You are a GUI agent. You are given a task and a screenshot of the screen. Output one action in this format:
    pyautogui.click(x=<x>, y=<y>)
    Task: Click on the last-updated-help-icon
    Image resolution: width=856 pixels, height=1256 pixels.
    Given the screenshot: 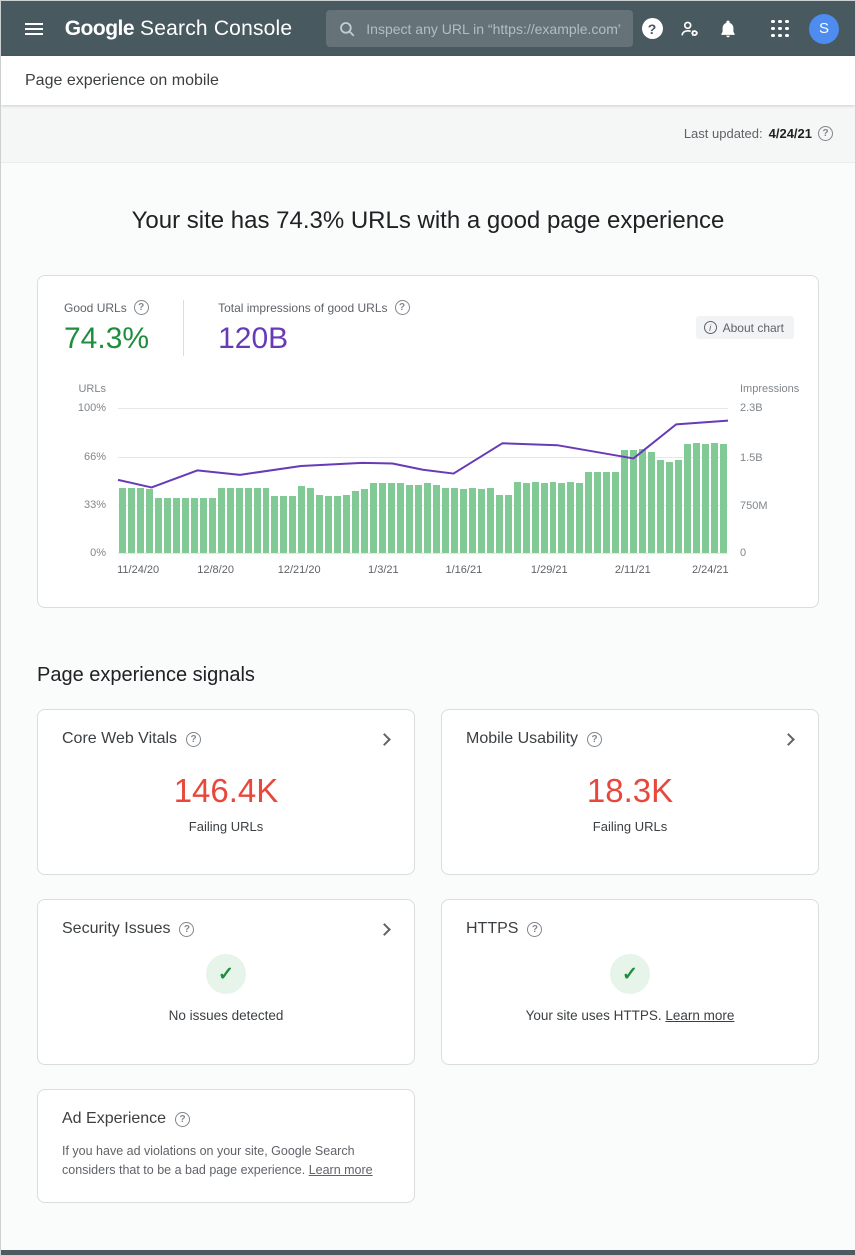 What is the action you would take?
    pyautogui.click(x=825, y=133)
    